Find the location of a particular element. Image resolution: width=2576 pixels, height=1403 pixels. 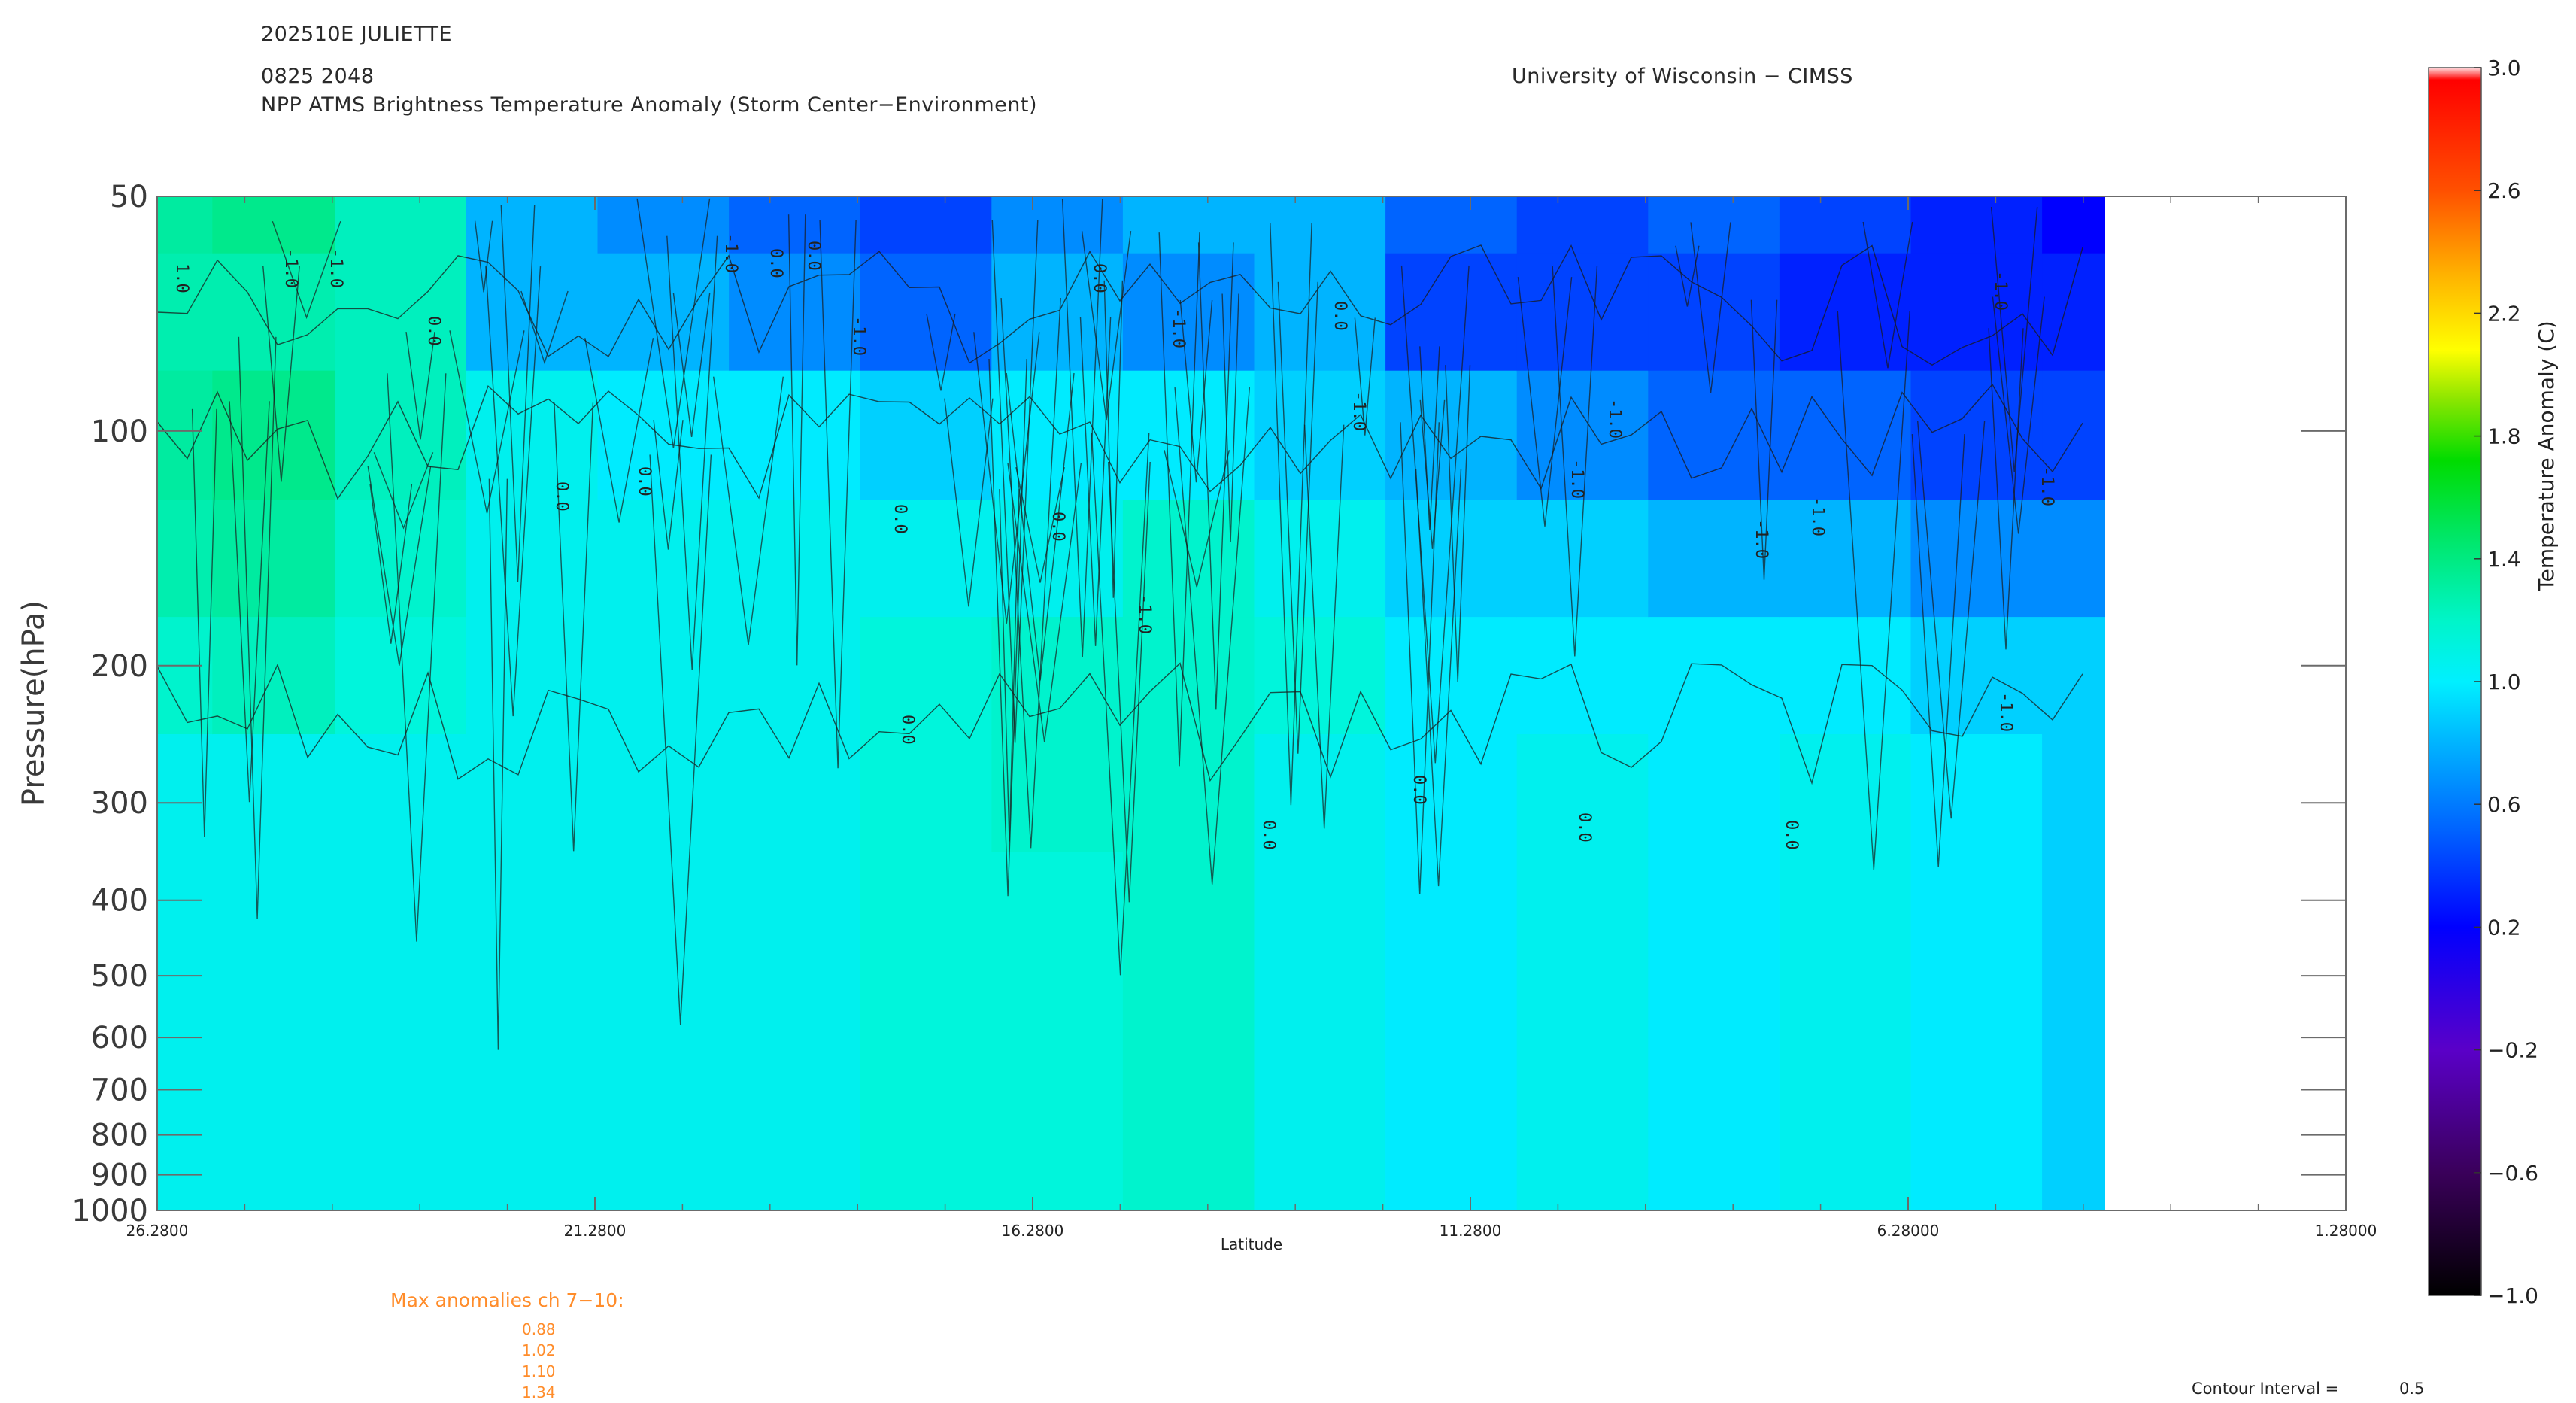

x-tick-label: 6.28000 is located at coordinates (1908, 1231).